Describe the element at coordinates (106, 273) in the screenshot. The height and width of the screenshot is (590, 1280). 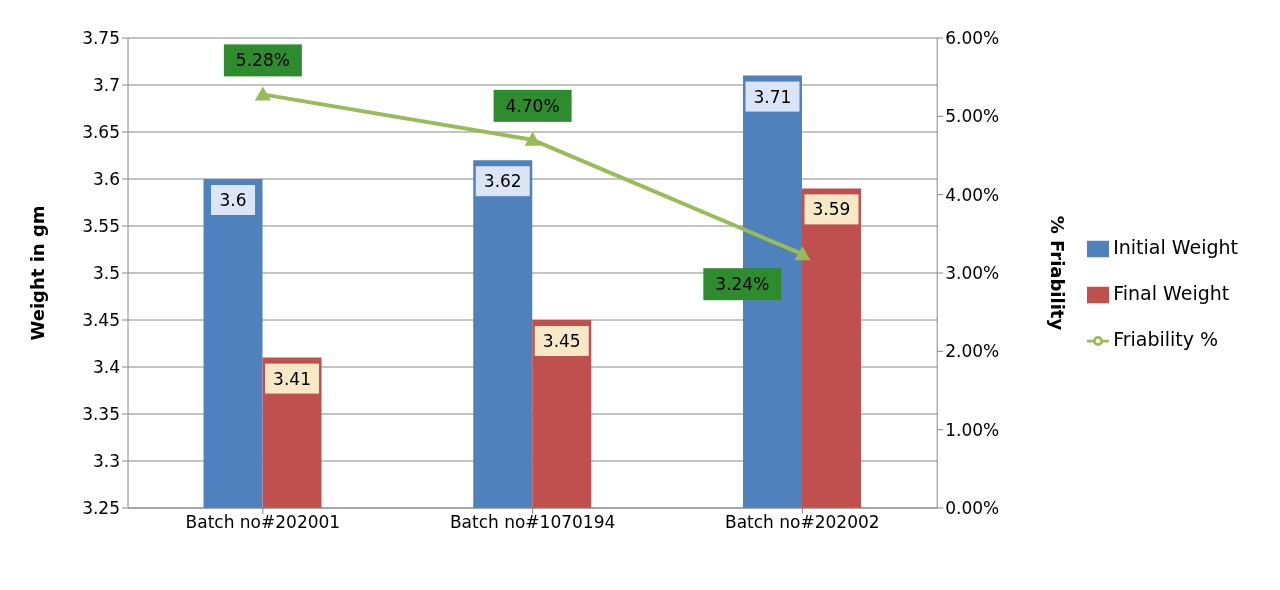
I see `y-tick-label: 3.5` at that location.